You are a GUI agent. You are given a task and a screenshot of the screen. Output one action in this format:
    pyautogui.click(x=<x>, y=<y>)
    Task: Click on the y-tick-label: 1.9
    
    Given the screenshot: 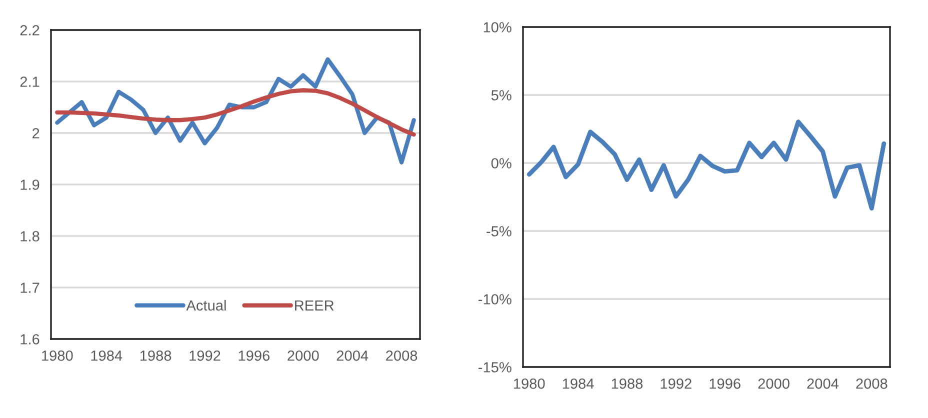 What is the action you would take?
    pyautogui.click(x=30, y=185)
    